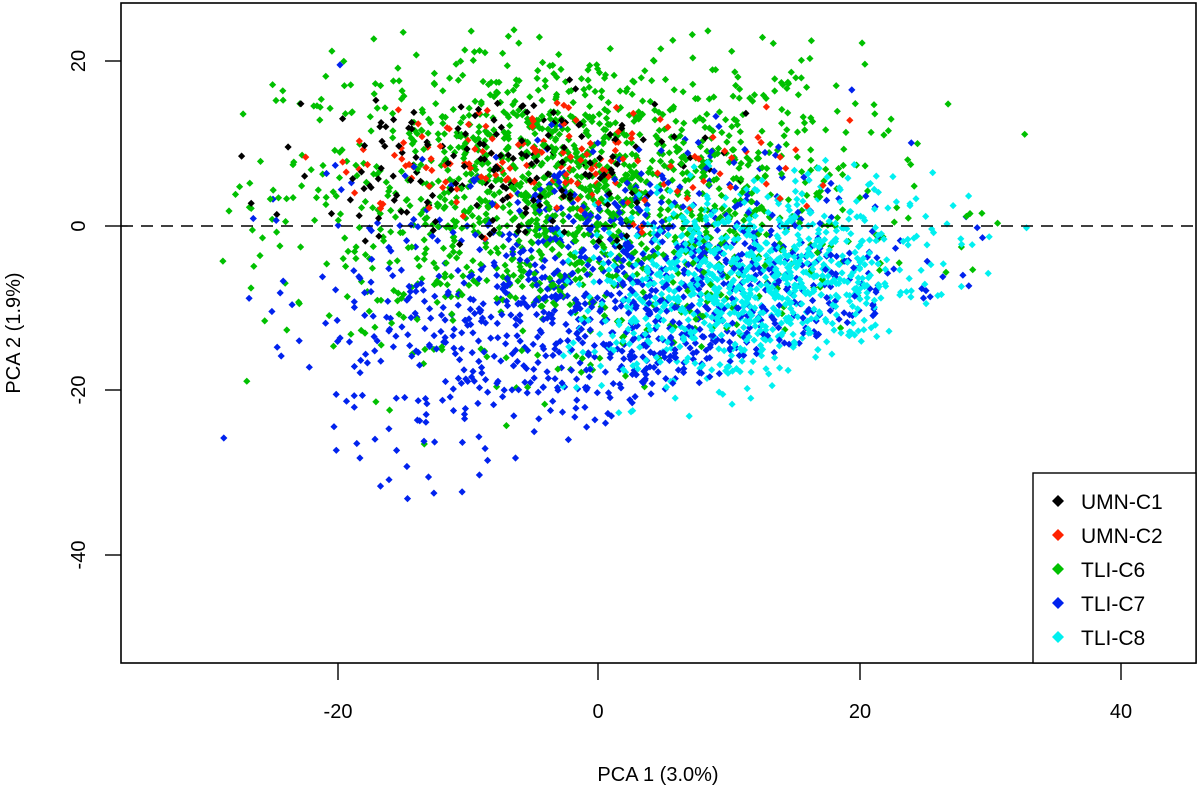 Image resolution: width=1200 pixels, height=793 pixels. I want to click on y-tick-label: 20, so click(79, 61).